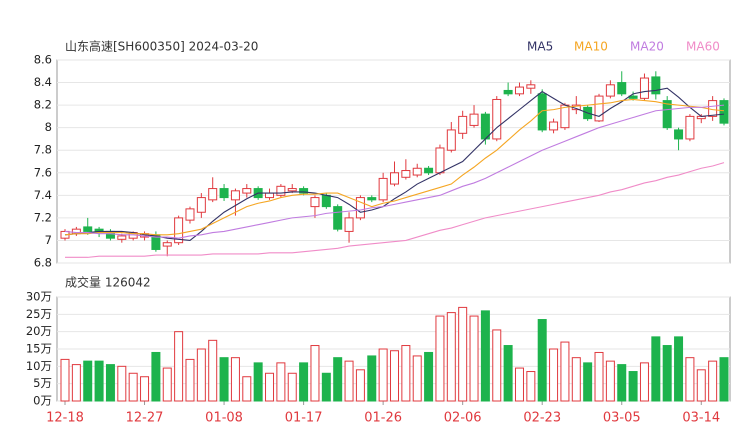 Image resolution: width=740 pixels, height=440 pixels. Describe the element at coordinates (43, 105) in the screenshot. I see `y-tick-label: 8.2` at that location.